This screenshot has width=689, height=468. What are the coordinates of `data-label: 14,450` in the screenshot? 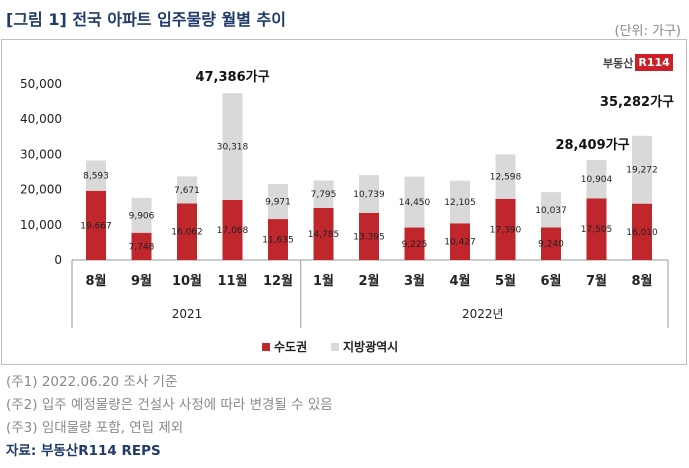 It's located at (415, 203).